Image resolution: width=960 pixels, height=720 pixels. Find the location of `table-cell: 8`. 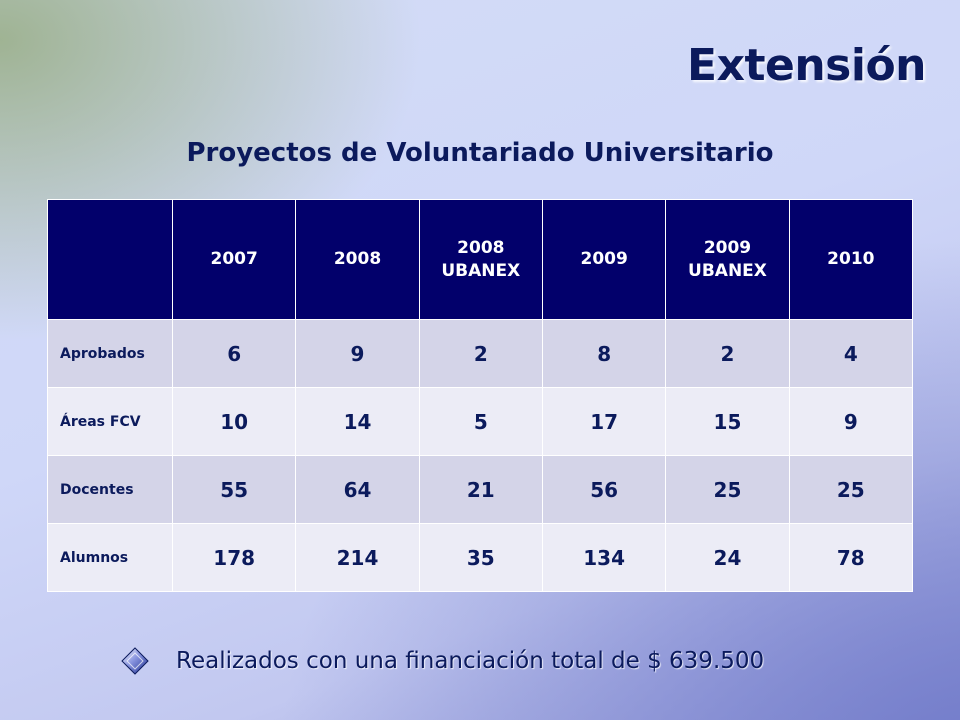

table-cell: 8 is located at coordinates (604, 353).